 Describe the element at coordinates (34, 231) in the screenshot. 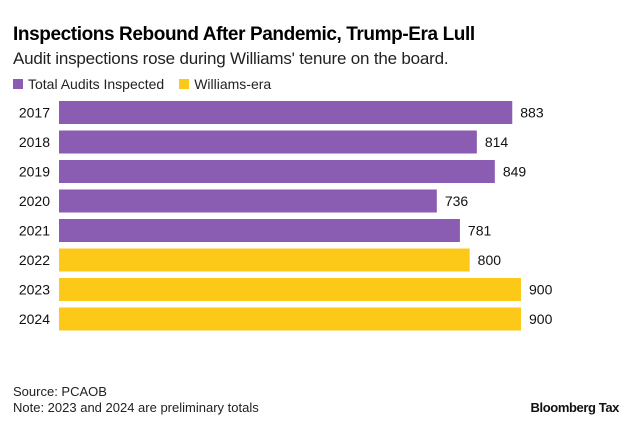

I see `category-label: 2021` at that location.